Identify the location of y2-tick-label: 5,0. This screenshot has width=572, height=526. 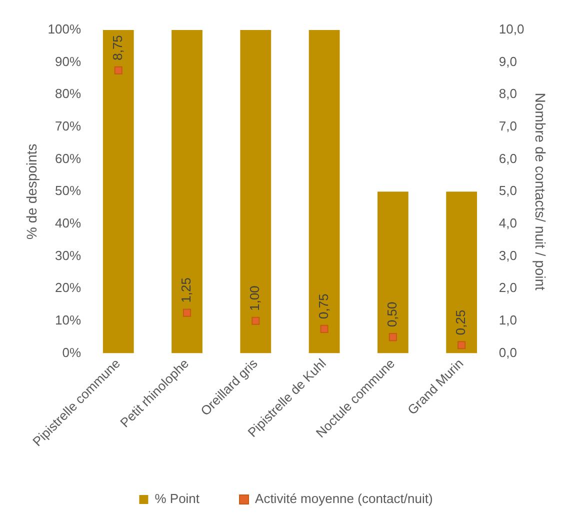
(507, 190).